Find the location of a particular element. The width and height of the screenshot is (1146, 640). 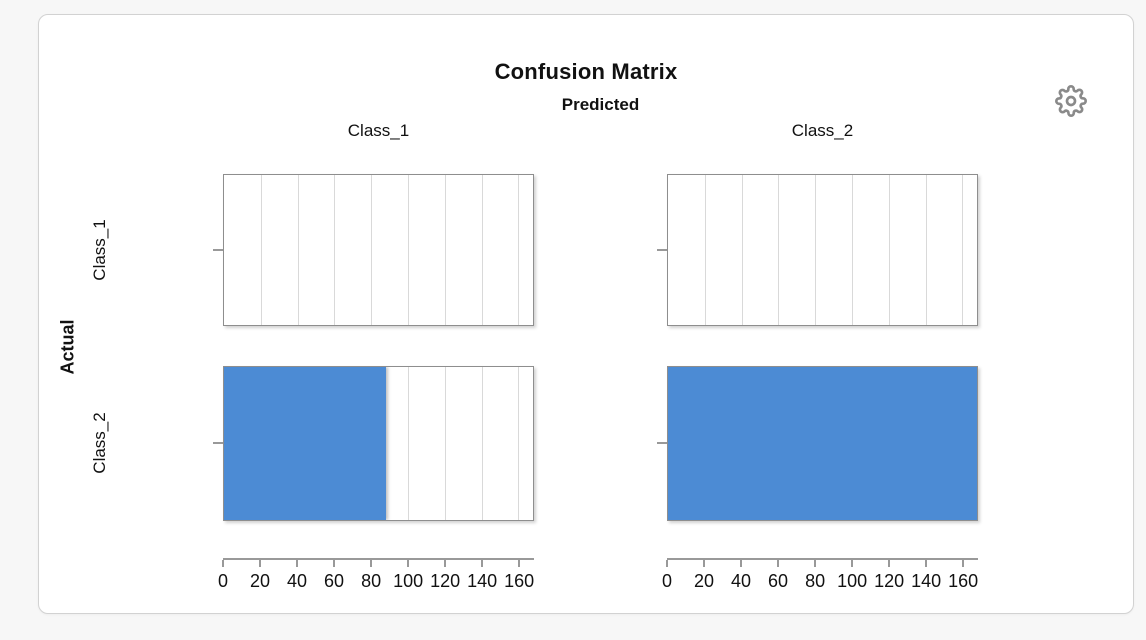

x-axis-right: 0 20 40 60 80 100 120 140 160 is located at coordinates (820, 580).